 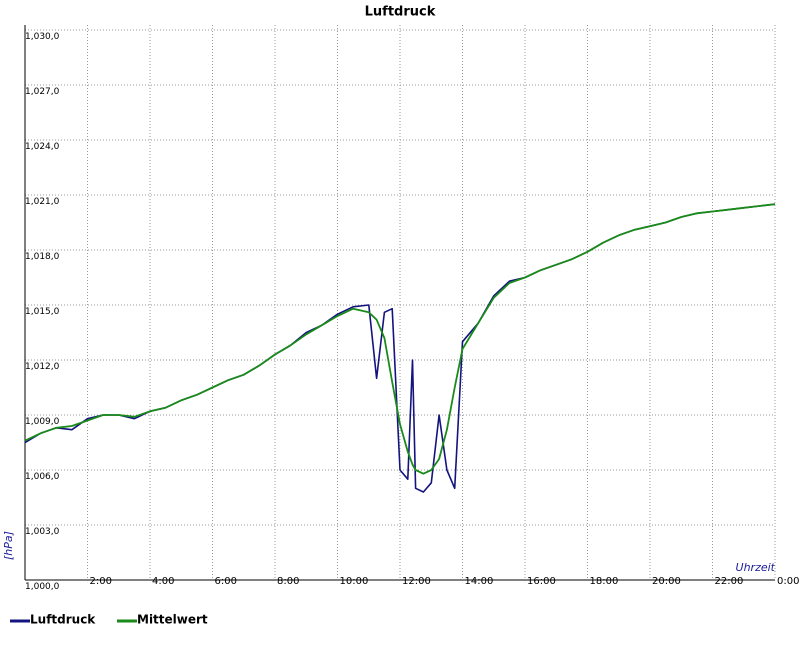 What do you see at coordinates (42, 147) in the screenshot?
I see `y-tick-label: 1,024,0` at bounding box center [42, 147].